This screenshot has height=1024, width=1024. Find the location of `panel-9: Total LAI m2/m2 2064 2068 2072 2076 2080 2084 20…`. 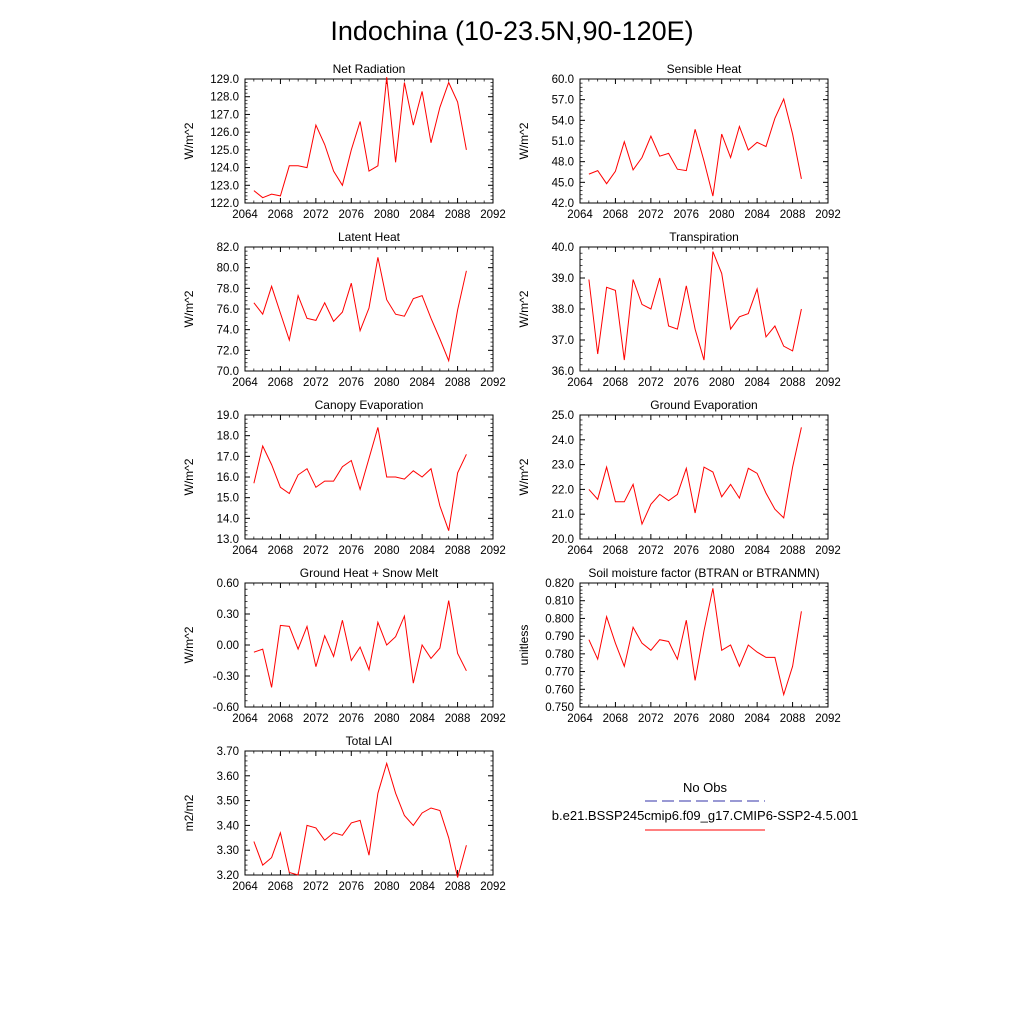

panel-9: Total LAI m2/m2 2064 2068 2072 2076 2080 2084 20… is located at coordinates (344, 813).